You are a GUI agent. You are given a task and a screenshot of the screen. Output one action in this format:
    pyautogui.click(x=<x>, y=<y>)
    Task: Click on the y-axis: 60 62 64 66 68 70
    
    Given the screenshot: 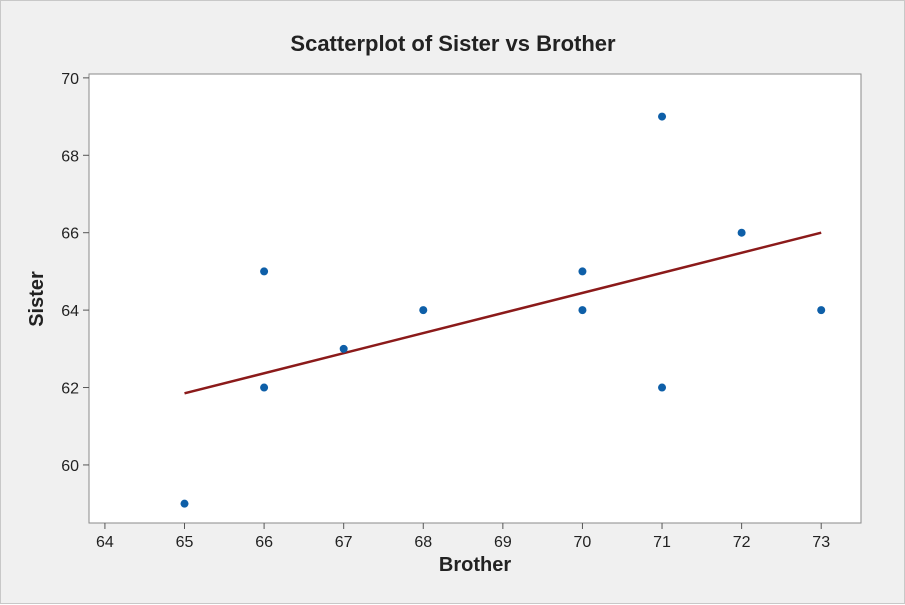 What is the action you would take?
    pyautogui.click(x=75, y=273)
    